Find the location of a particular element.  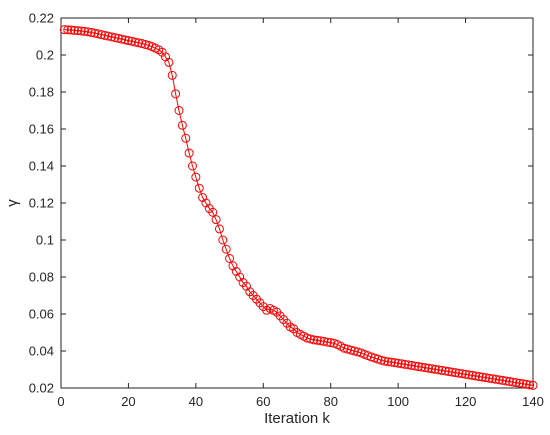

x-tick-label: 0 is located at coordinates (60, 401).